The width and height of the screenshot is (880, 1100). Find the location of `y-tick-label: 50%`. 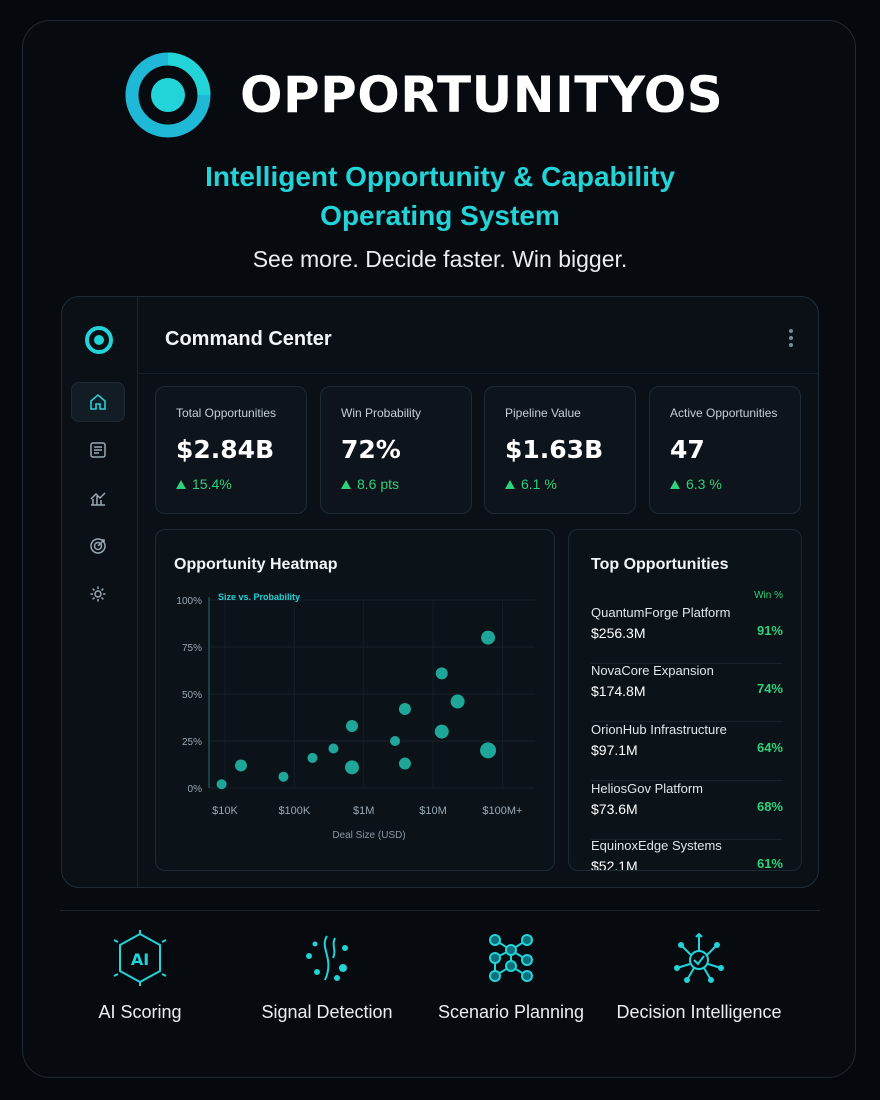

y-tick-label: 50% is located at coordinates (192, 695).